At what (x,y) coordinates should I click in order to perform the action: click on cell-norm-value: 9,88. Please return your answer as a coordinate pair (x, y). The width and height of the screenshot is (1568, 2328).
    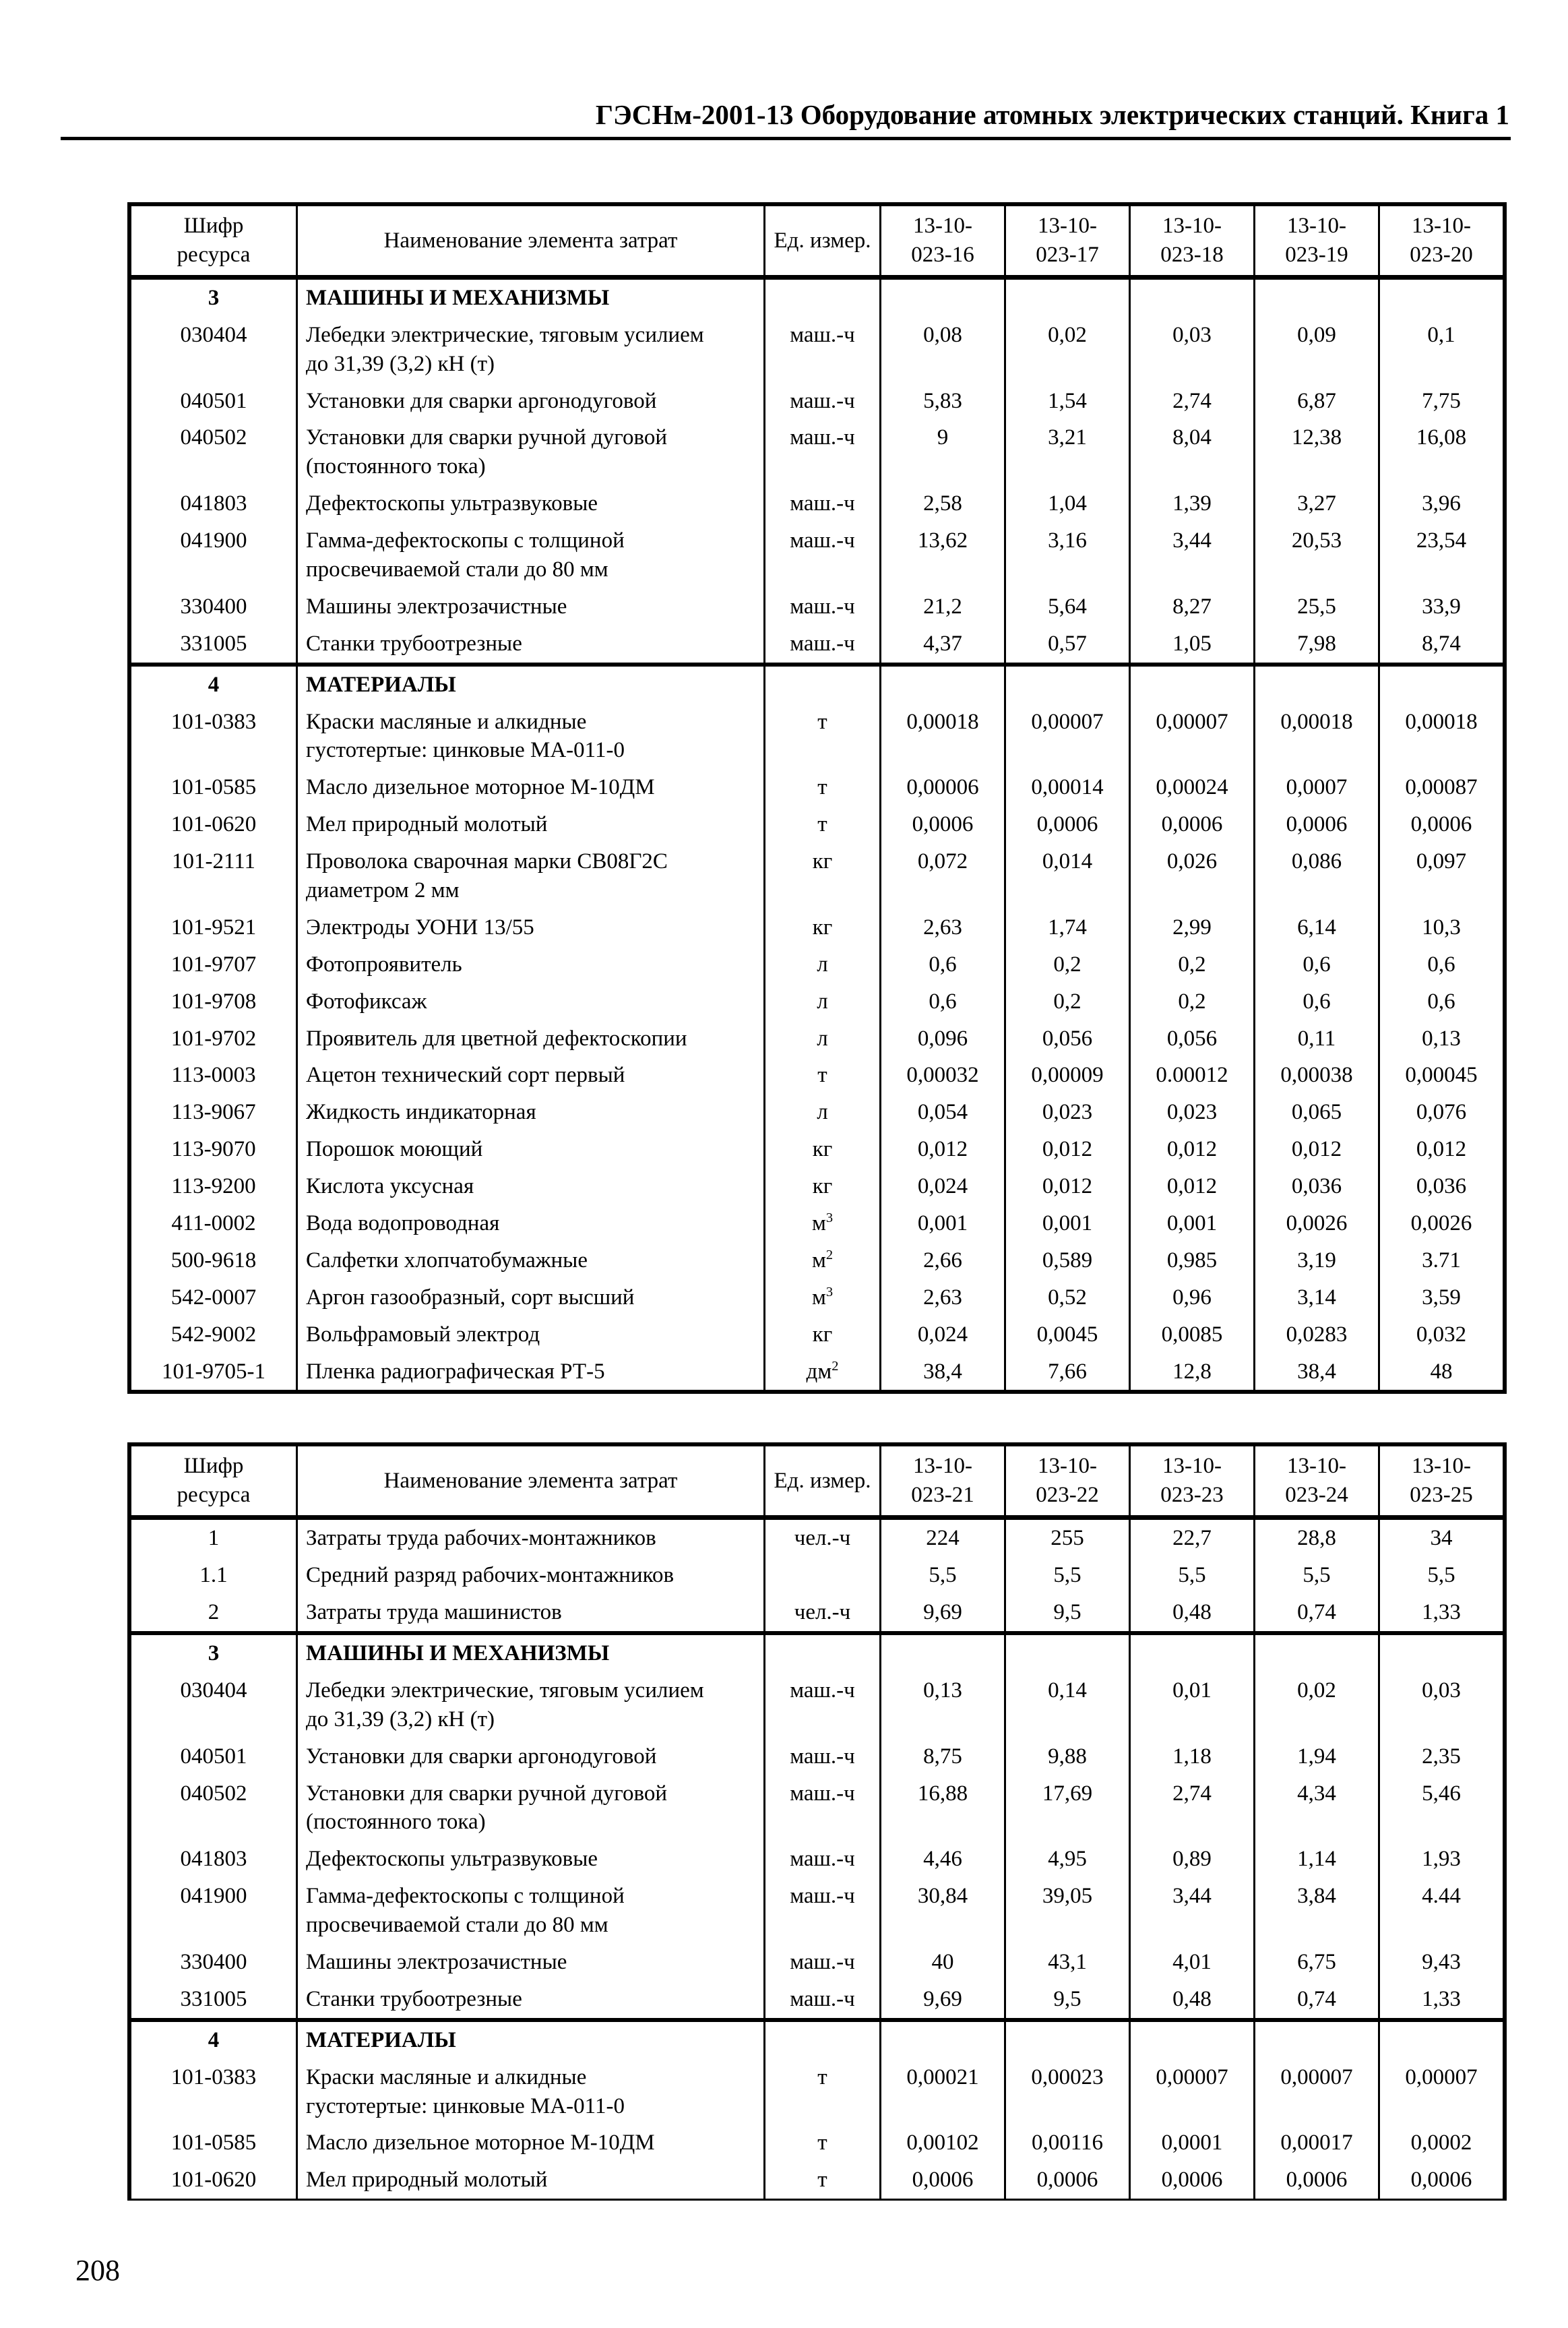
    Looking at the image, I should click on (1067, 1756).